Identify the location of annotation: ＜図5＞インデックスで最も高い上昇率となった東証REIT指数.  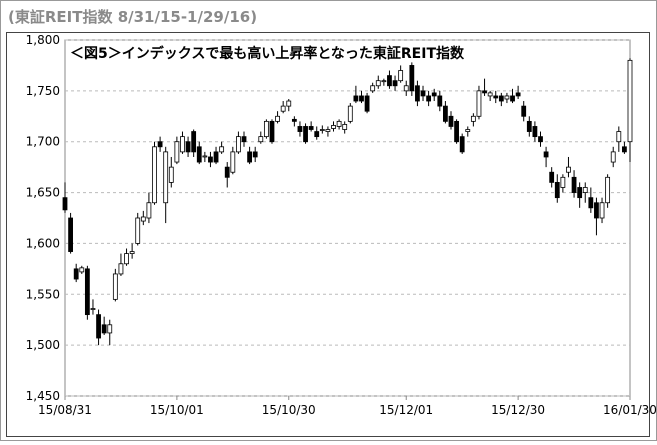
(267, 53).